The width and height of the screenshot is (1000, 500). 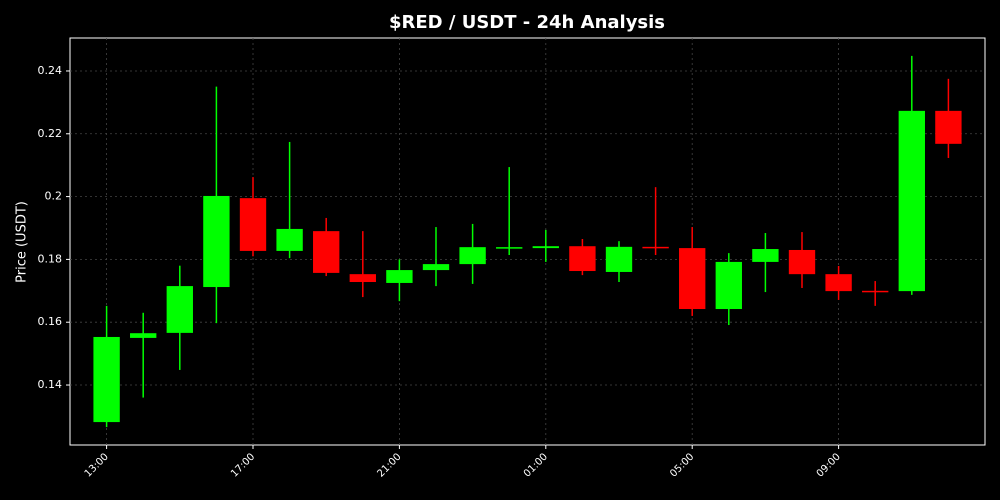 I want to click on y-axis-label: Price (USDT), so click(x=22, y=242).